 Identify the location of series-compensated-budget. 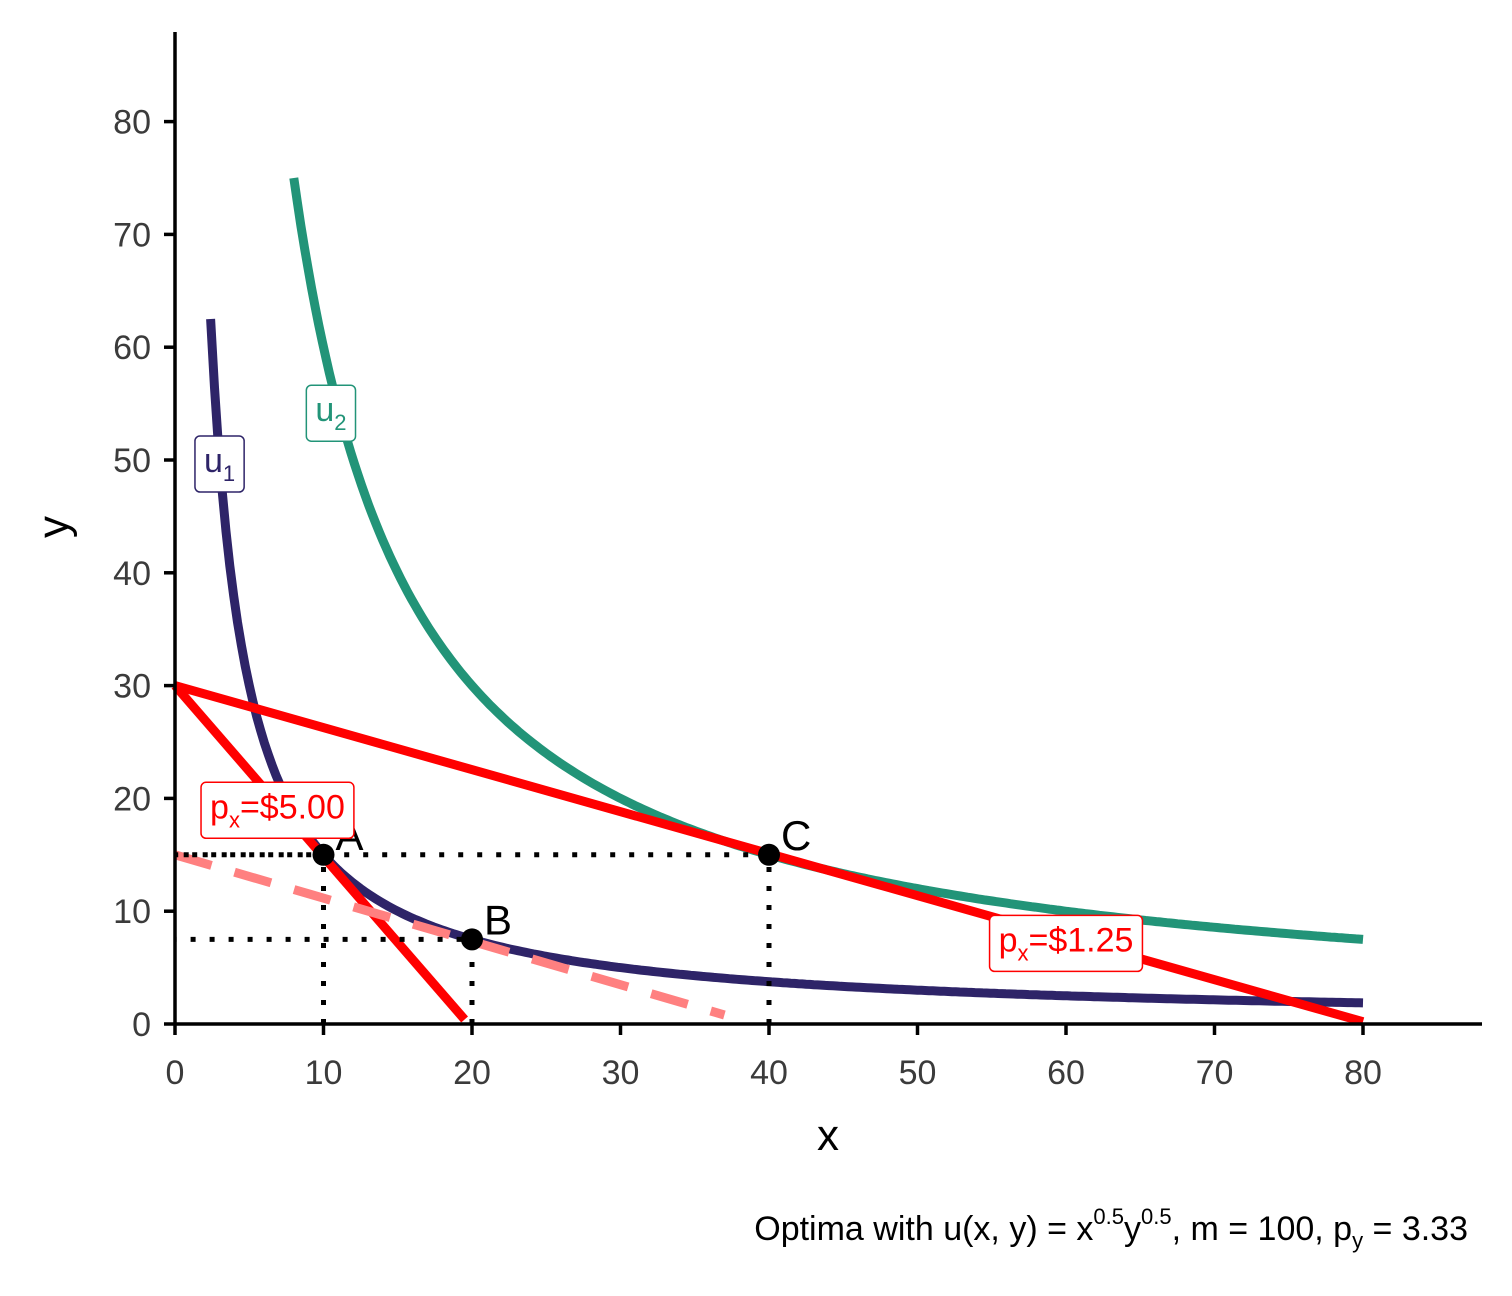
(449, 935).